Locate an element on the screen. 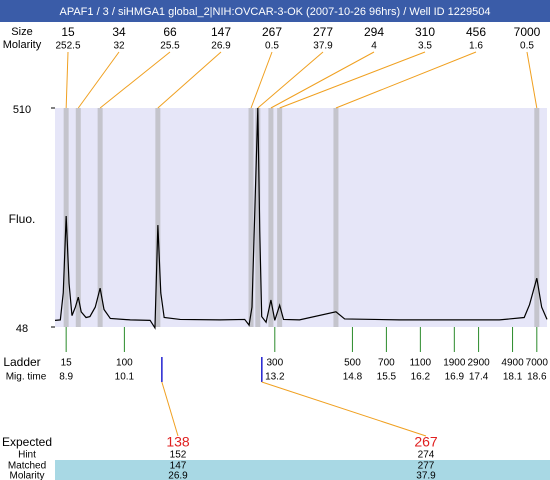 This screenshot has height=480, width=550. ladder-size: 4900 is located at coordinates (512, 363).